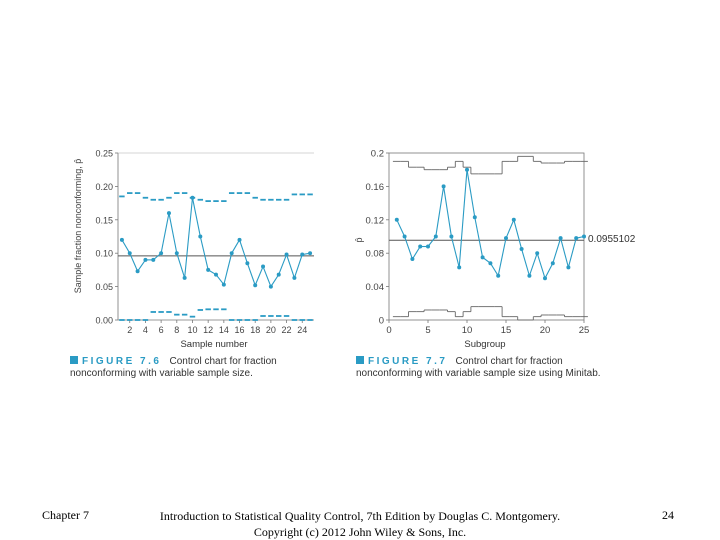 This screenshot has width=720, height=540. Describe the element at coordinates (375, 220) in the screenshot. I see `y-tick-label: 0.12` at that location.